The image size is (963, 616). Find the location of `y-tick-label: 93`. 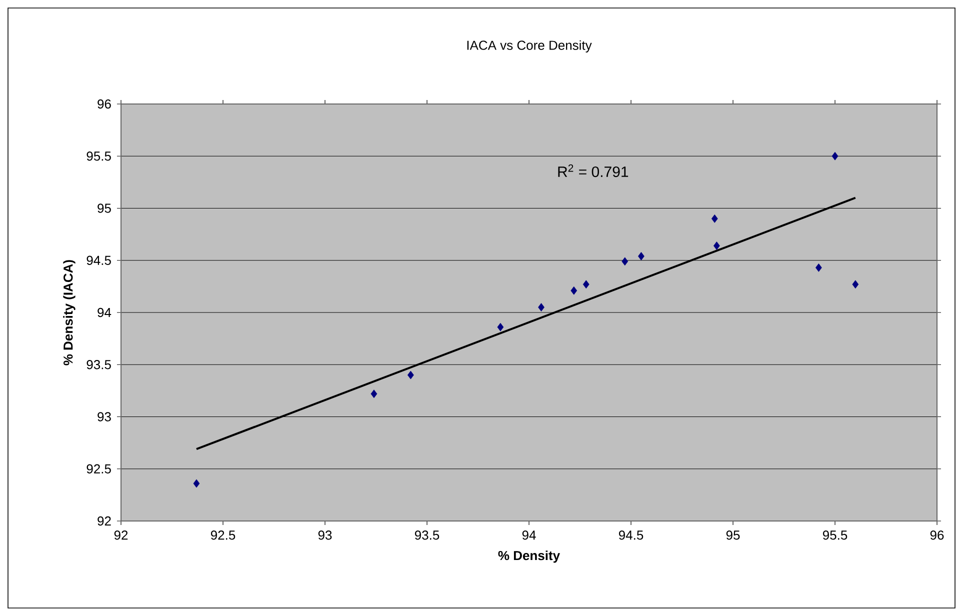

y-tick-label: 93 is located at coordinates (104, 417).